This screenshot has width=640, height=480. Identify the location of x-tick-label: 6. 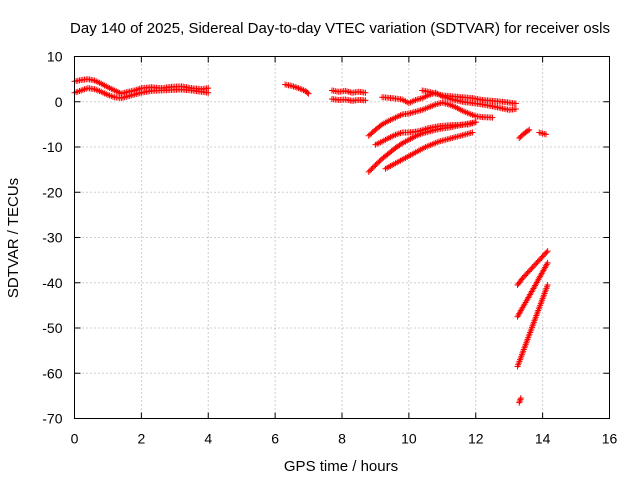
(275, 439).